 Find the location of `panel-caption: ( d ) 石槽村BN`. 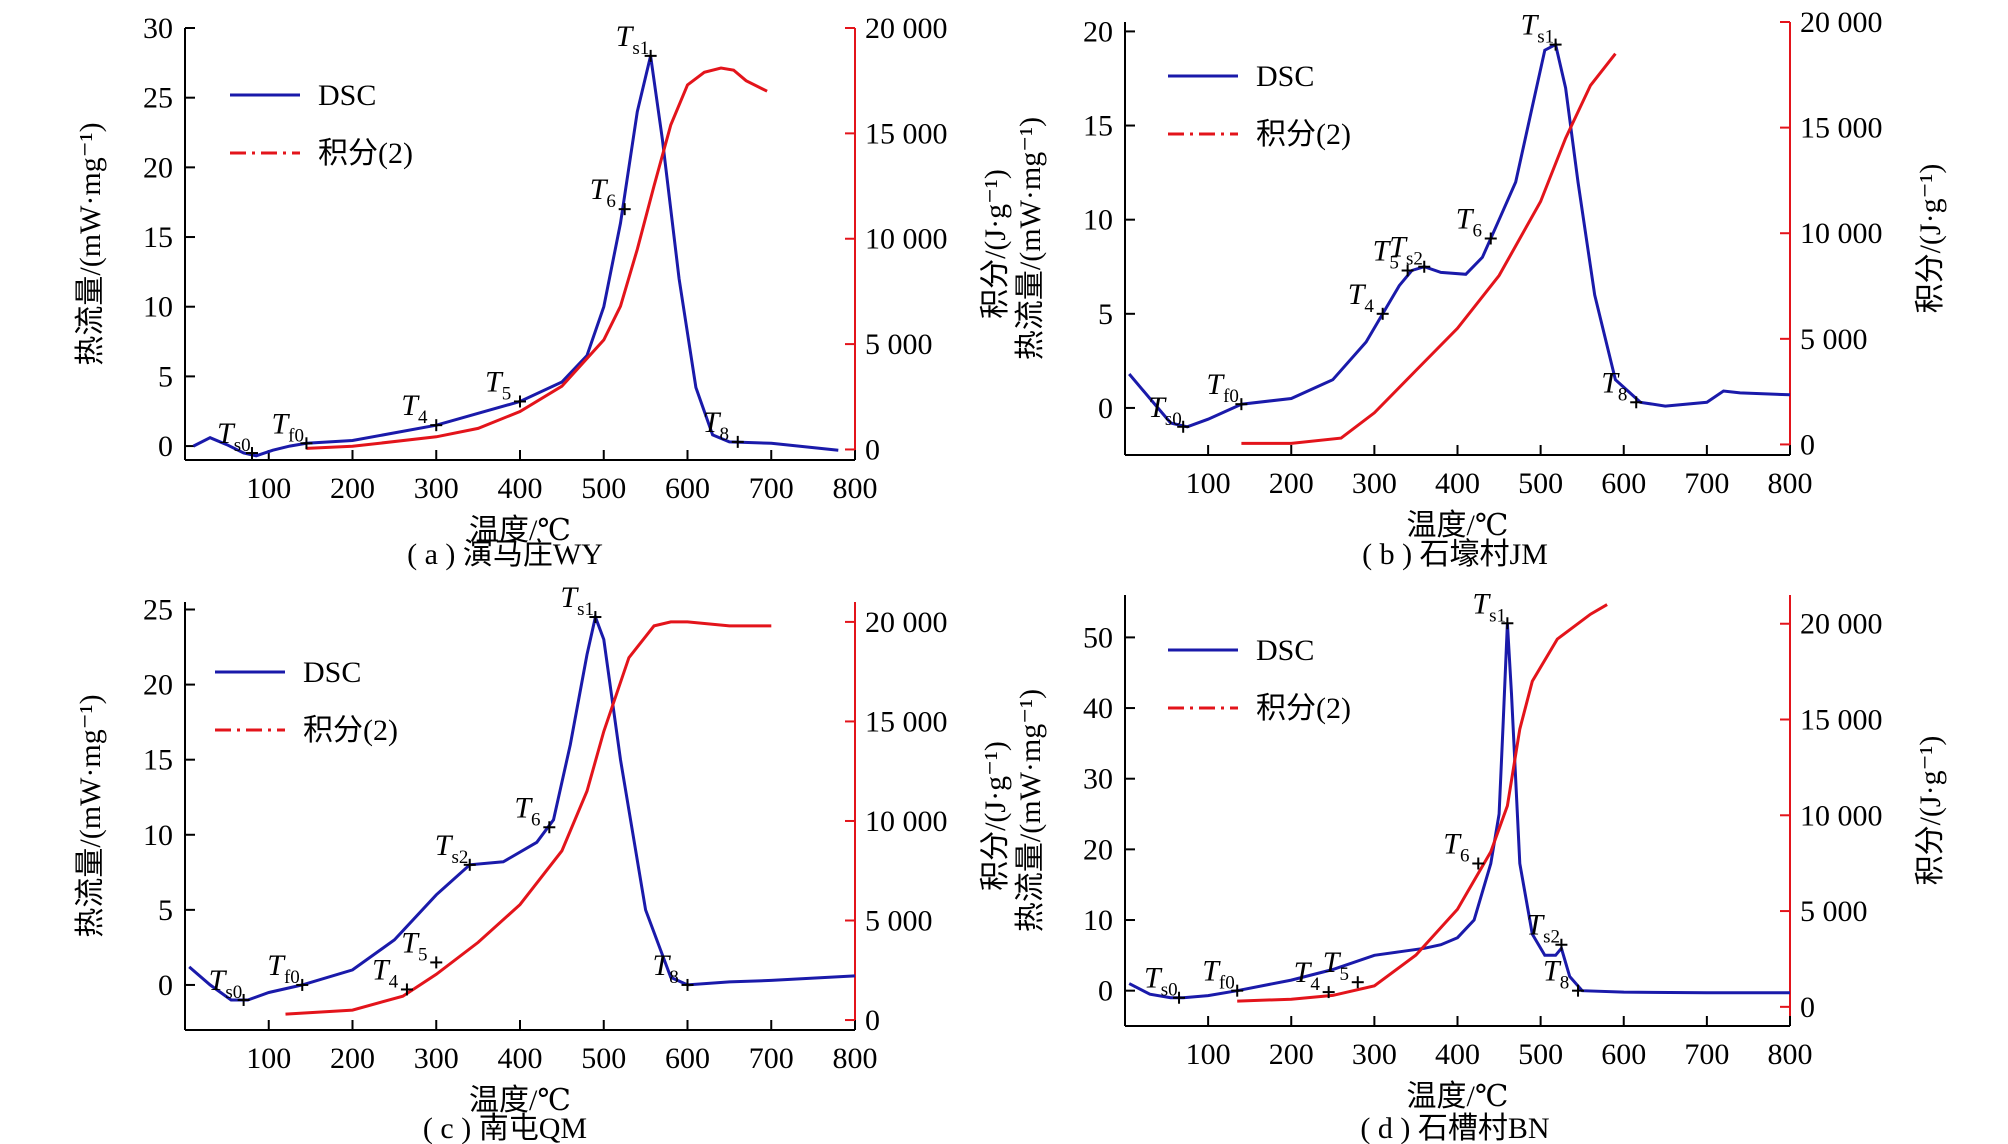

panel-caption: ( d ) 石槽村BN is located at coordinates (1454, 1128).